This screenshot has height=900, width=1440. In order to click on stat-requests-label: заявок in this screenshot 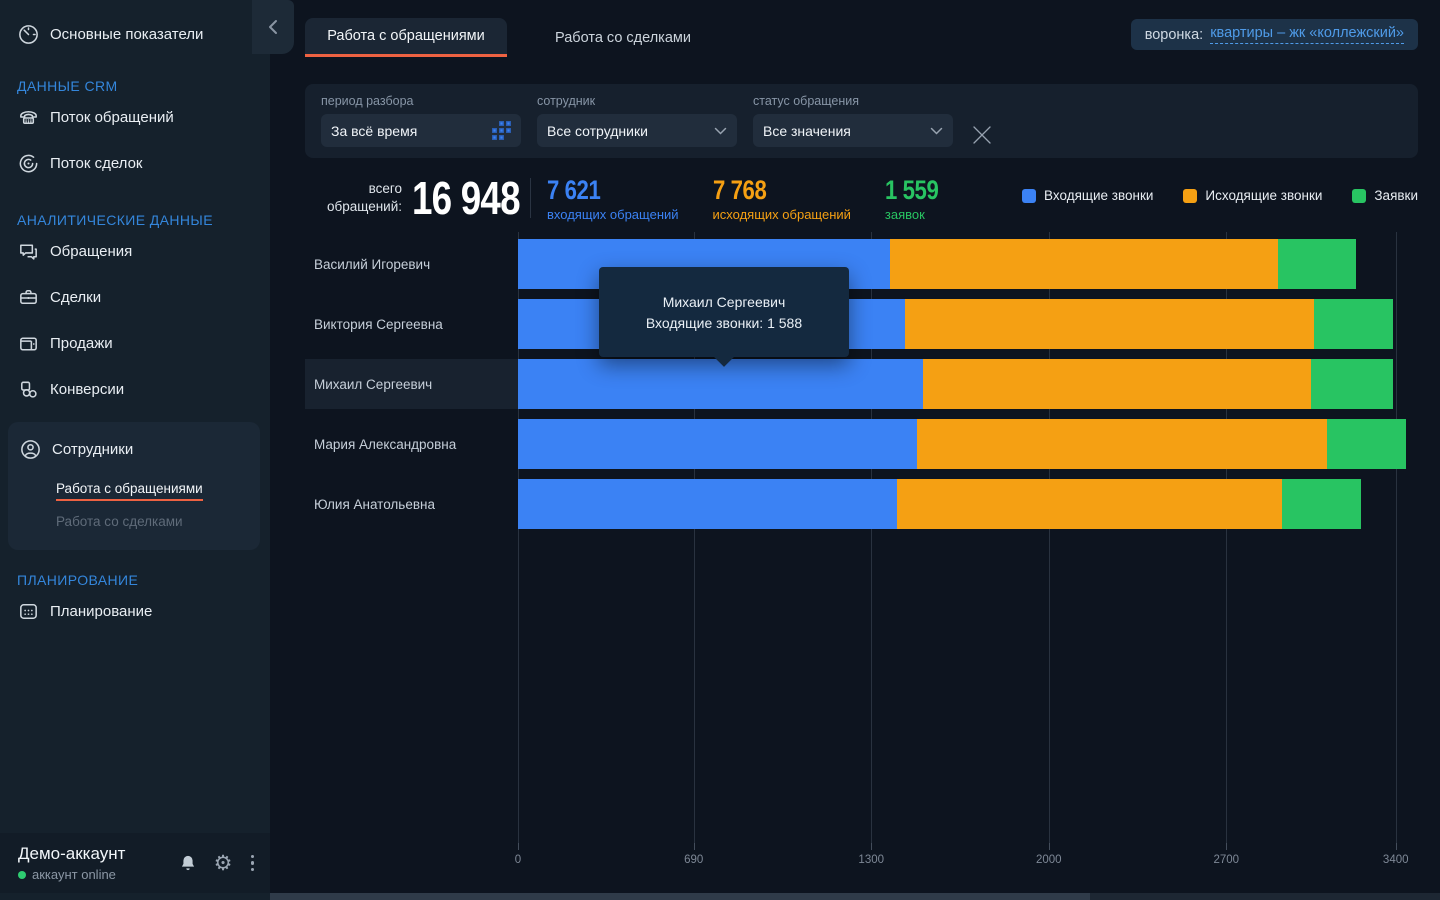, I will do `click(904, 214)`.